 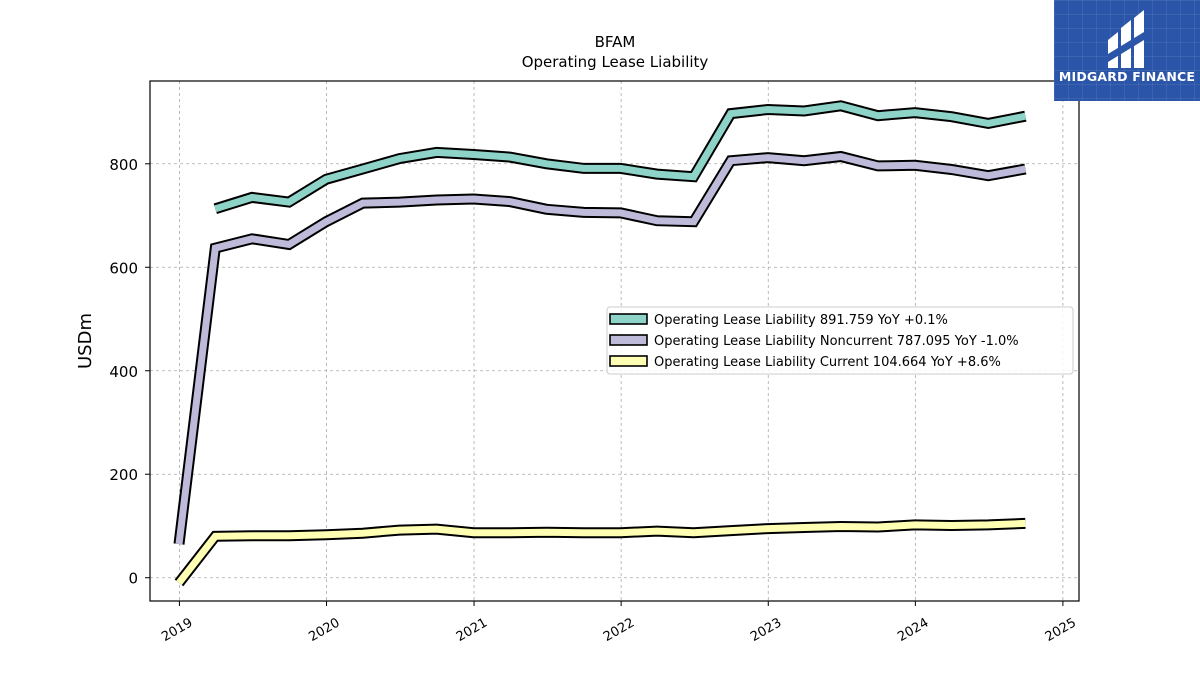 I want to click on x-tick-label: 2023, so click(x=766, y=630).